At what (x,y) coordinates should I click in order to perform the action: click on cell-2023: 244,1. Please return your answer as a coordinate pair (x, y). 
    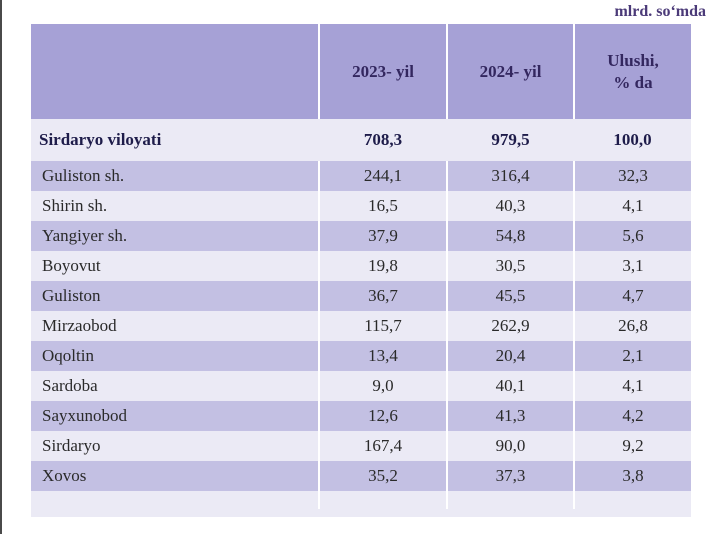
    Looking at the image, I should click on (382, 176).